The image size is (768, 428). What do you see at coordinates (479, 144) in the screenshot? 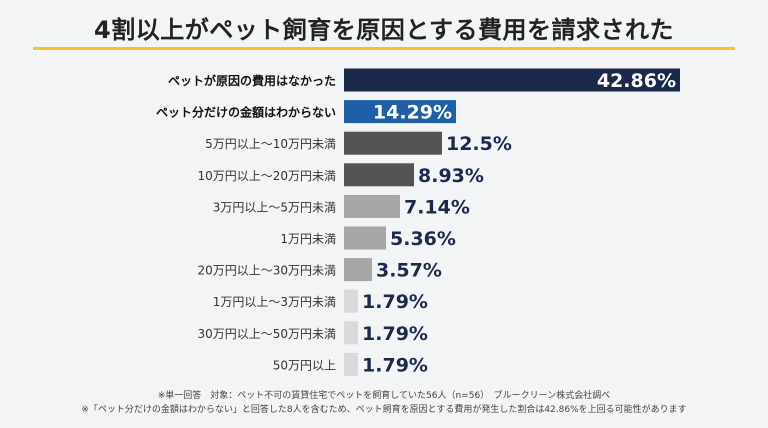
I see `value-label: 12.5%` at bounding box center [479, 144].